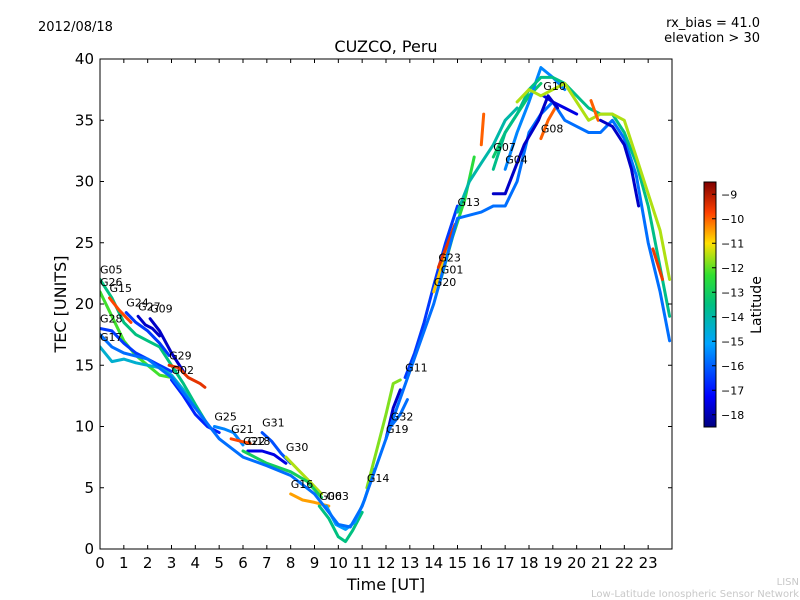 The width and height of the screenshot is (800, 600). I want to click on series-track-g28, so click(136, 350).